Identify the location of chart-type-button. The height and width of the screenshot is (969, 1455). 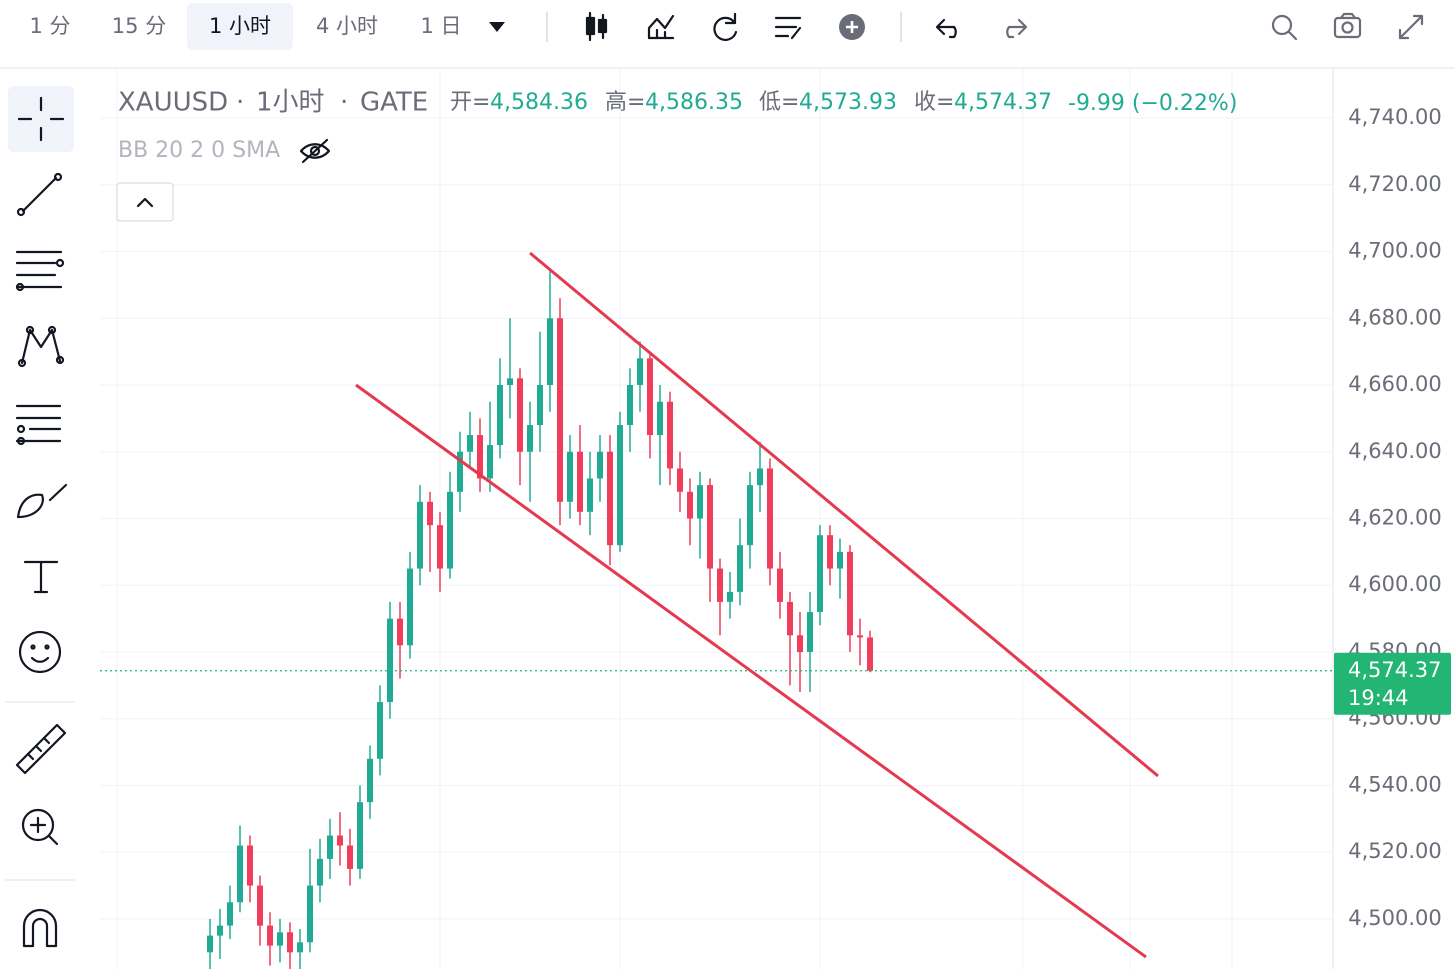
(596, 26).